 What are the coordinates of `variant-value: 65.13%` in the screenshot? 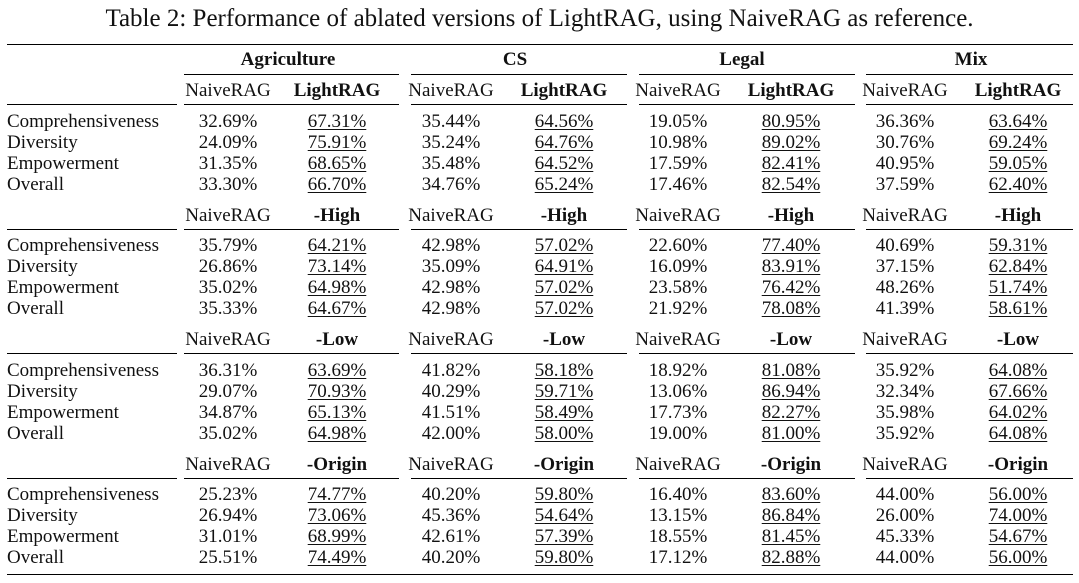 It's located at (337, 412).